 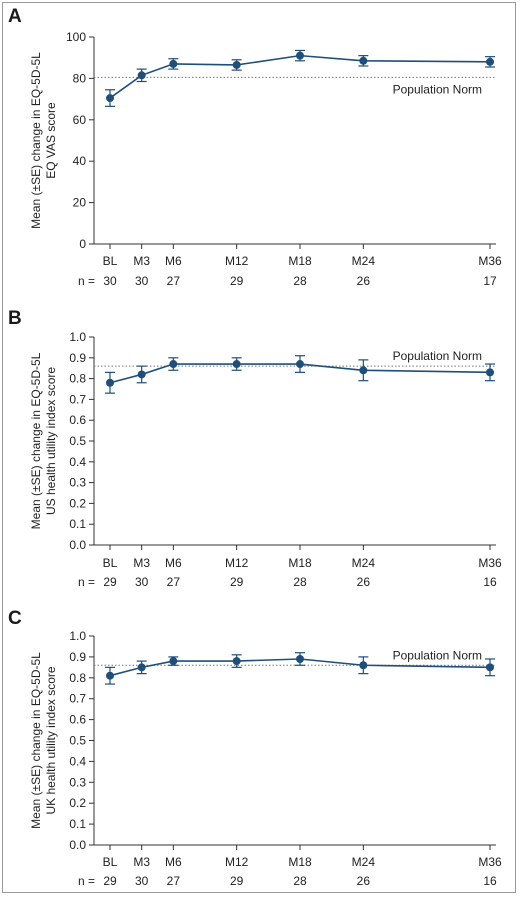 I want to click on y-axis-label: EQ VAS score, so click(x=51, y=140).